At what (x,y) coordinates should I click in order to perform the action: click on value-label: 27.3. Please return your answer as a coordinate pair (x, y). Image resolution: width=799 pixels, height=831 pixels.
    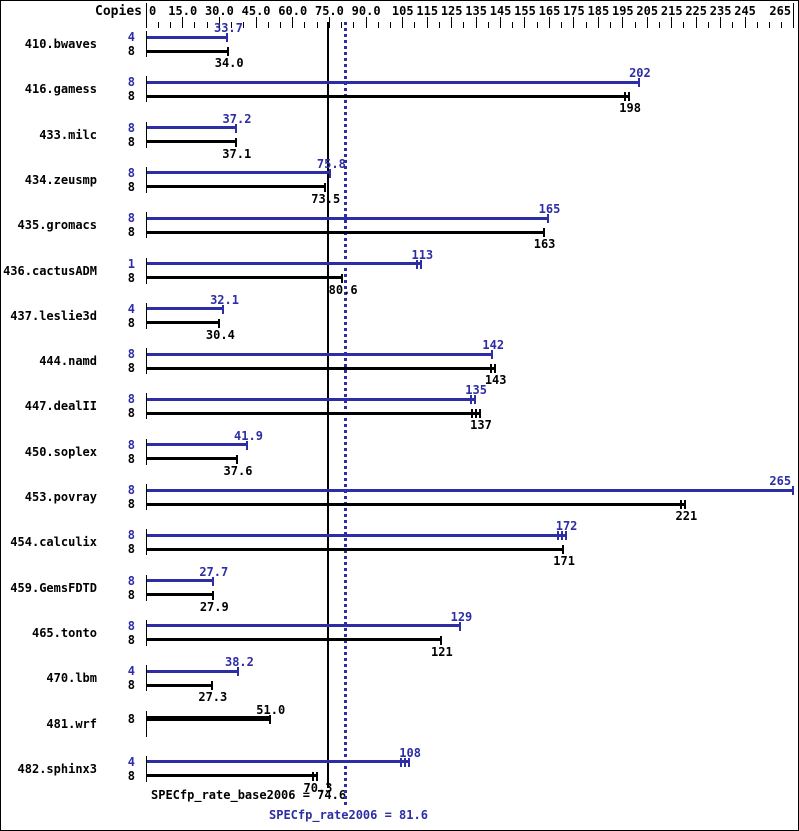
    Looking at the image, I should click on (213, 697).